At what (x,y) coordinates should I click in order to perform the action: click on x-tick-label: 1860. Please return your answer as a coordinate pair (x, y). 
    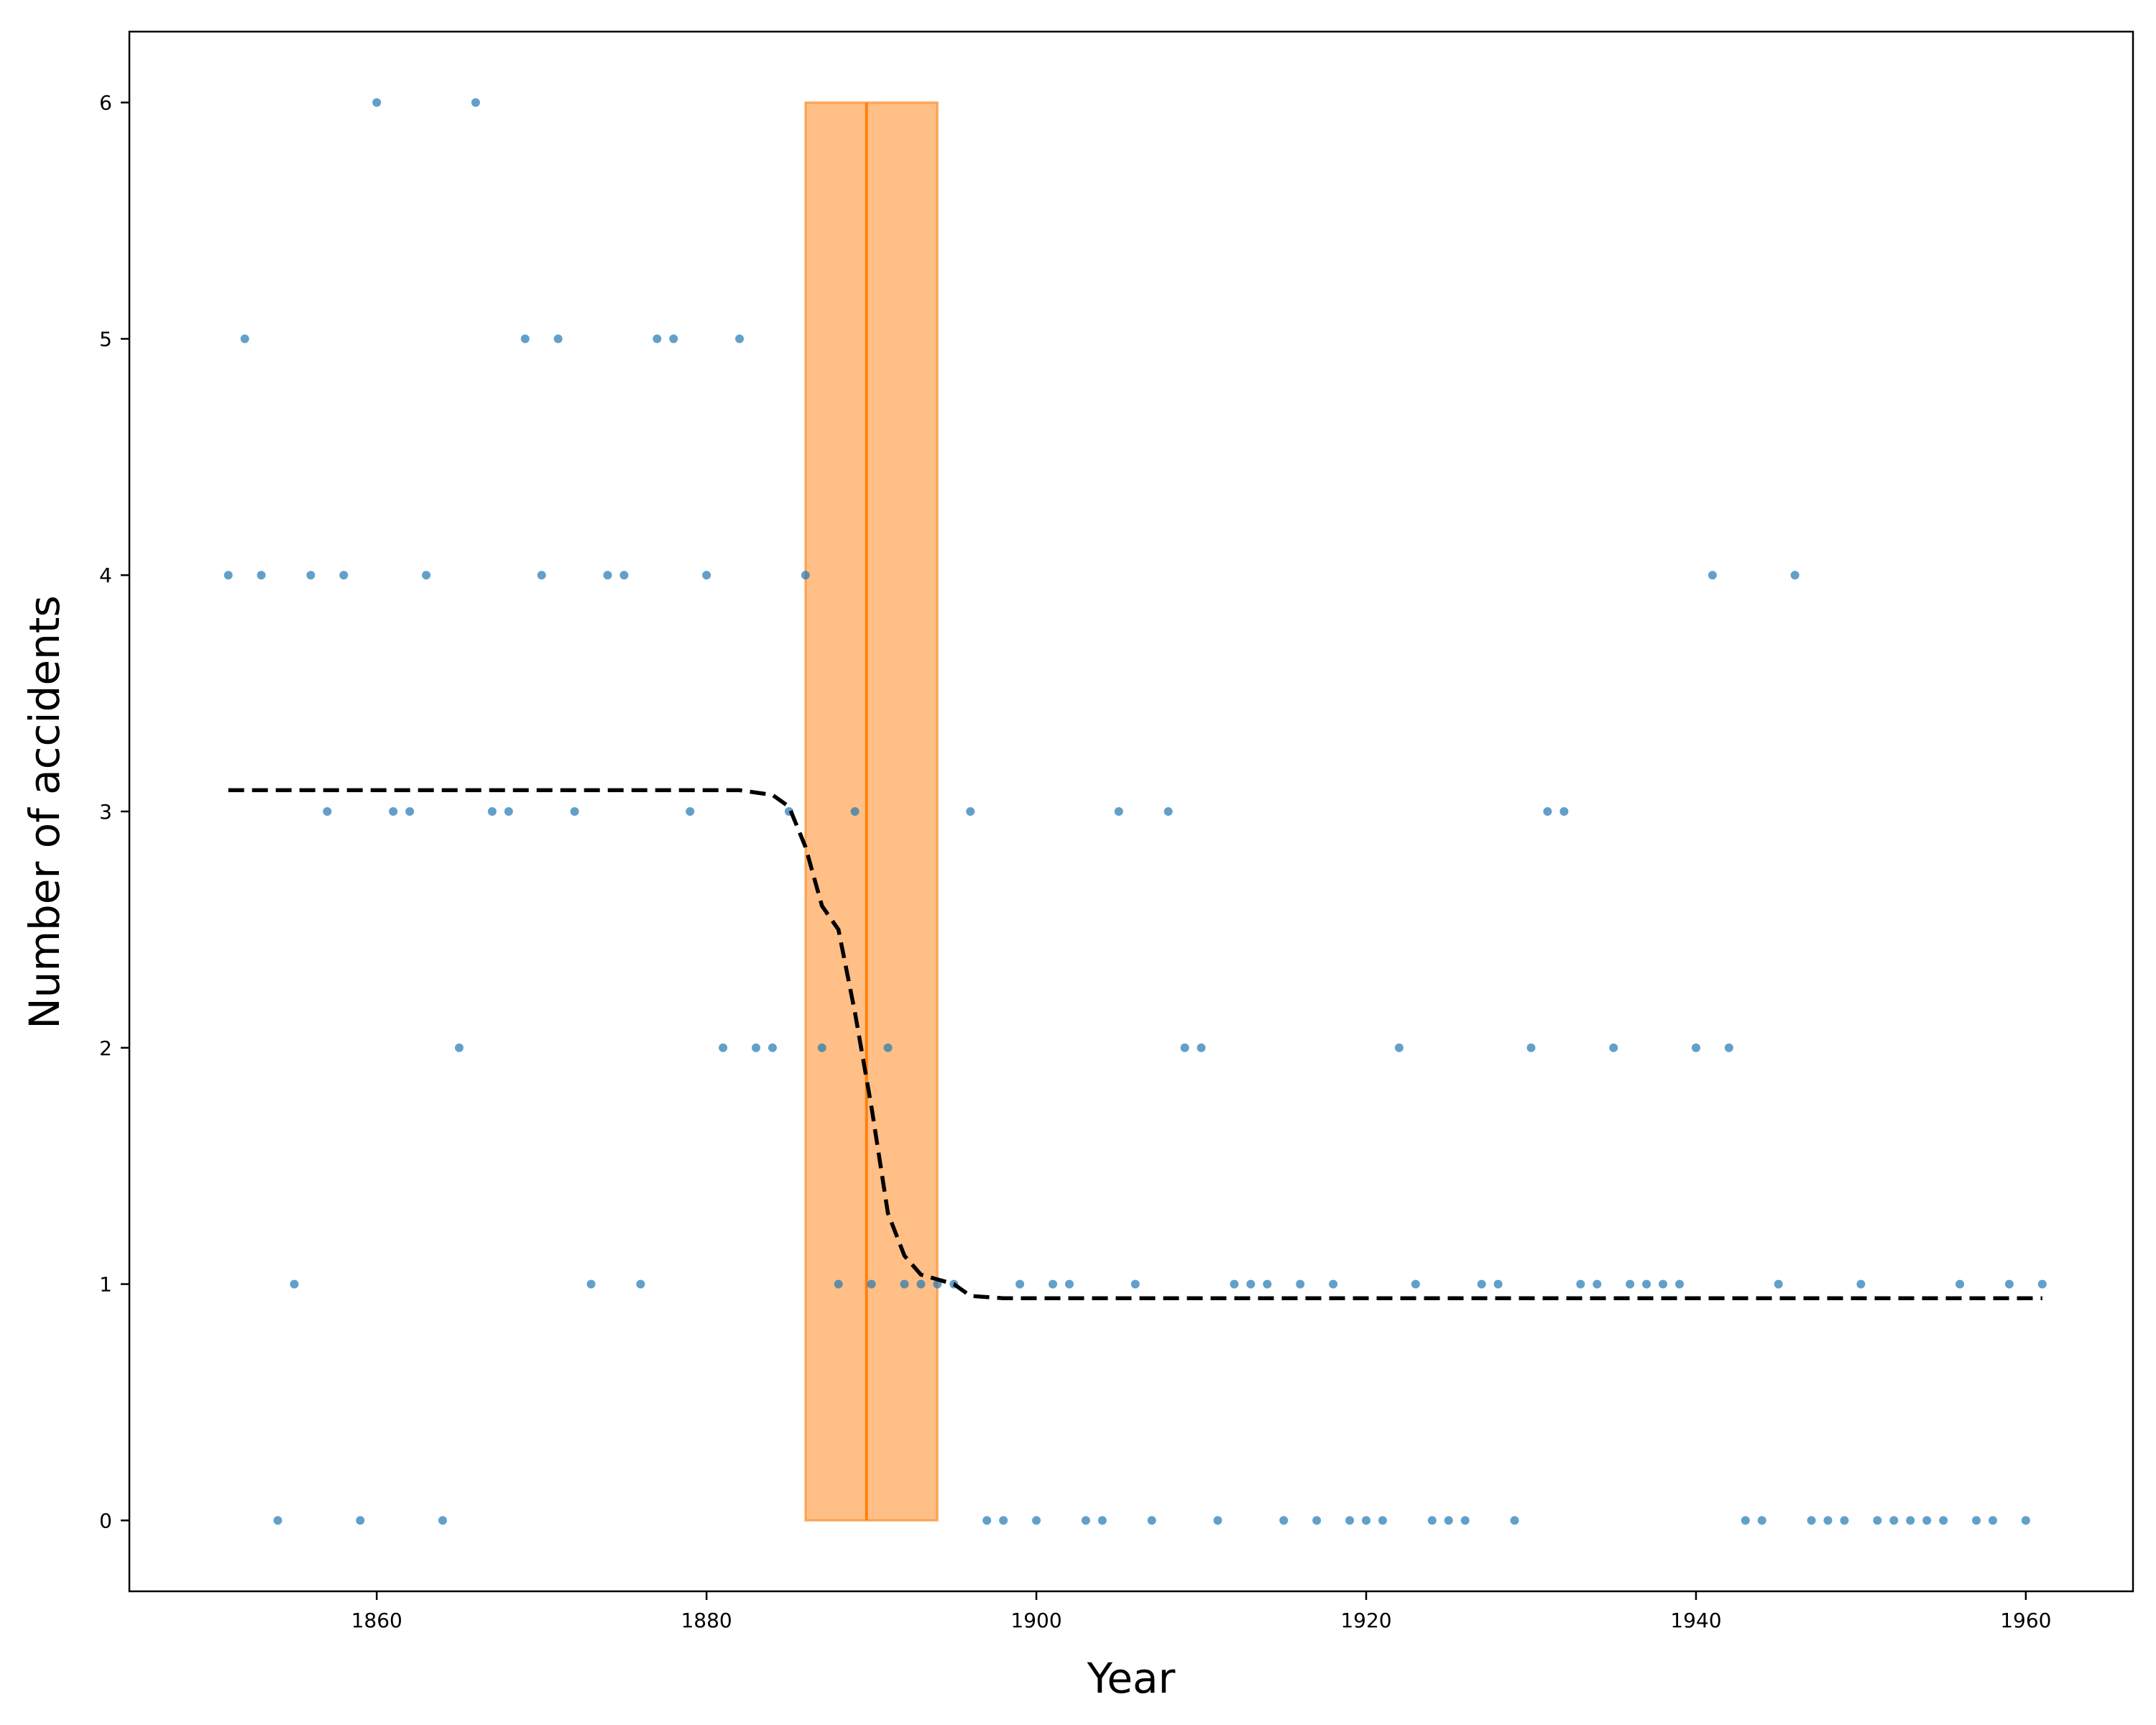
    Looking at the image, I should click on (376, 1620).